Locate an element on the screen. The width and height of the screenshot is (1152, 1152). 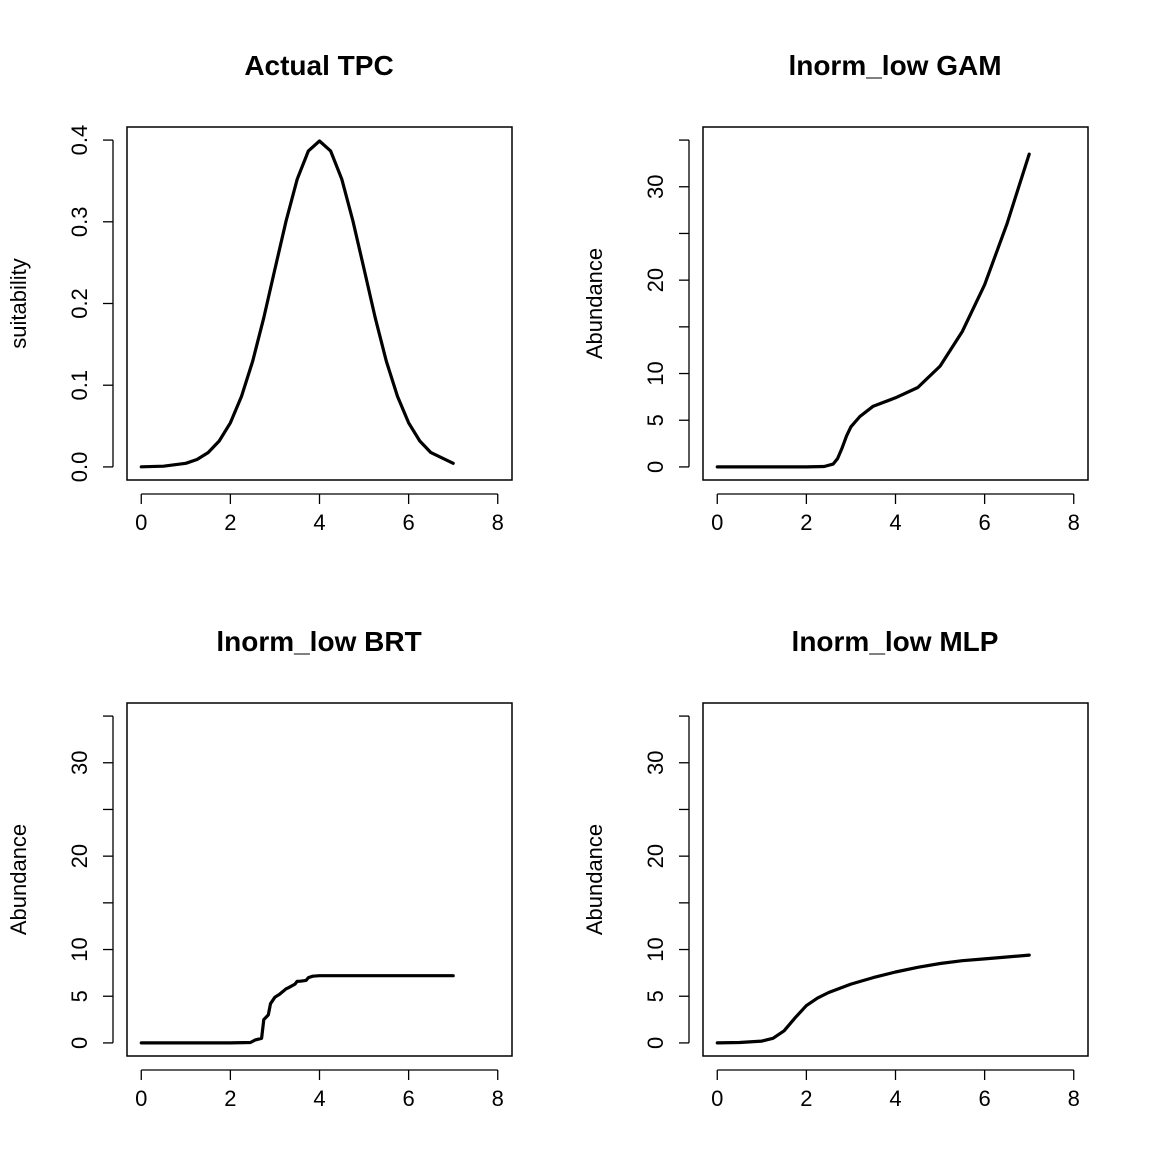
panel-title: lnorm_low BRT is located at coordinates (318, 641).